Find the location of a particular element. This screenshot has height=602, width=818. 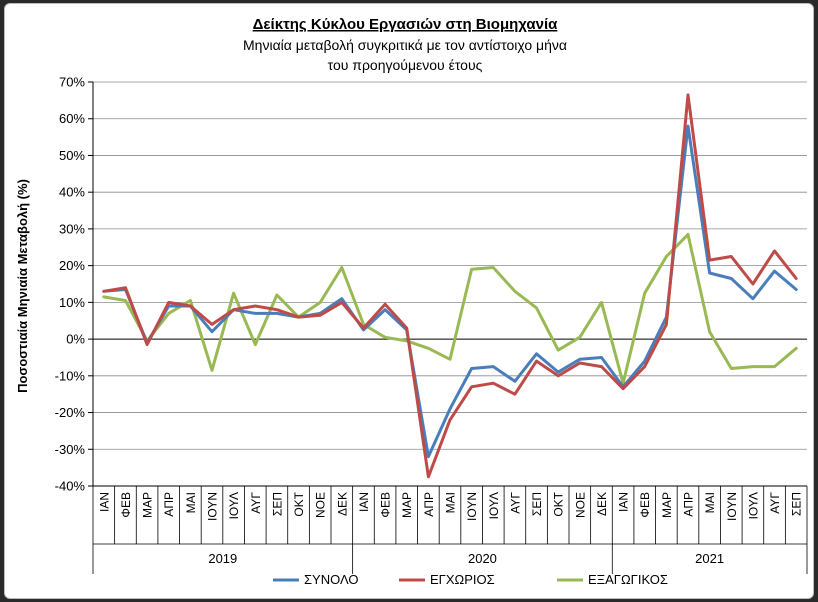

year-label: 2020 is located at coordinates (482, 558).